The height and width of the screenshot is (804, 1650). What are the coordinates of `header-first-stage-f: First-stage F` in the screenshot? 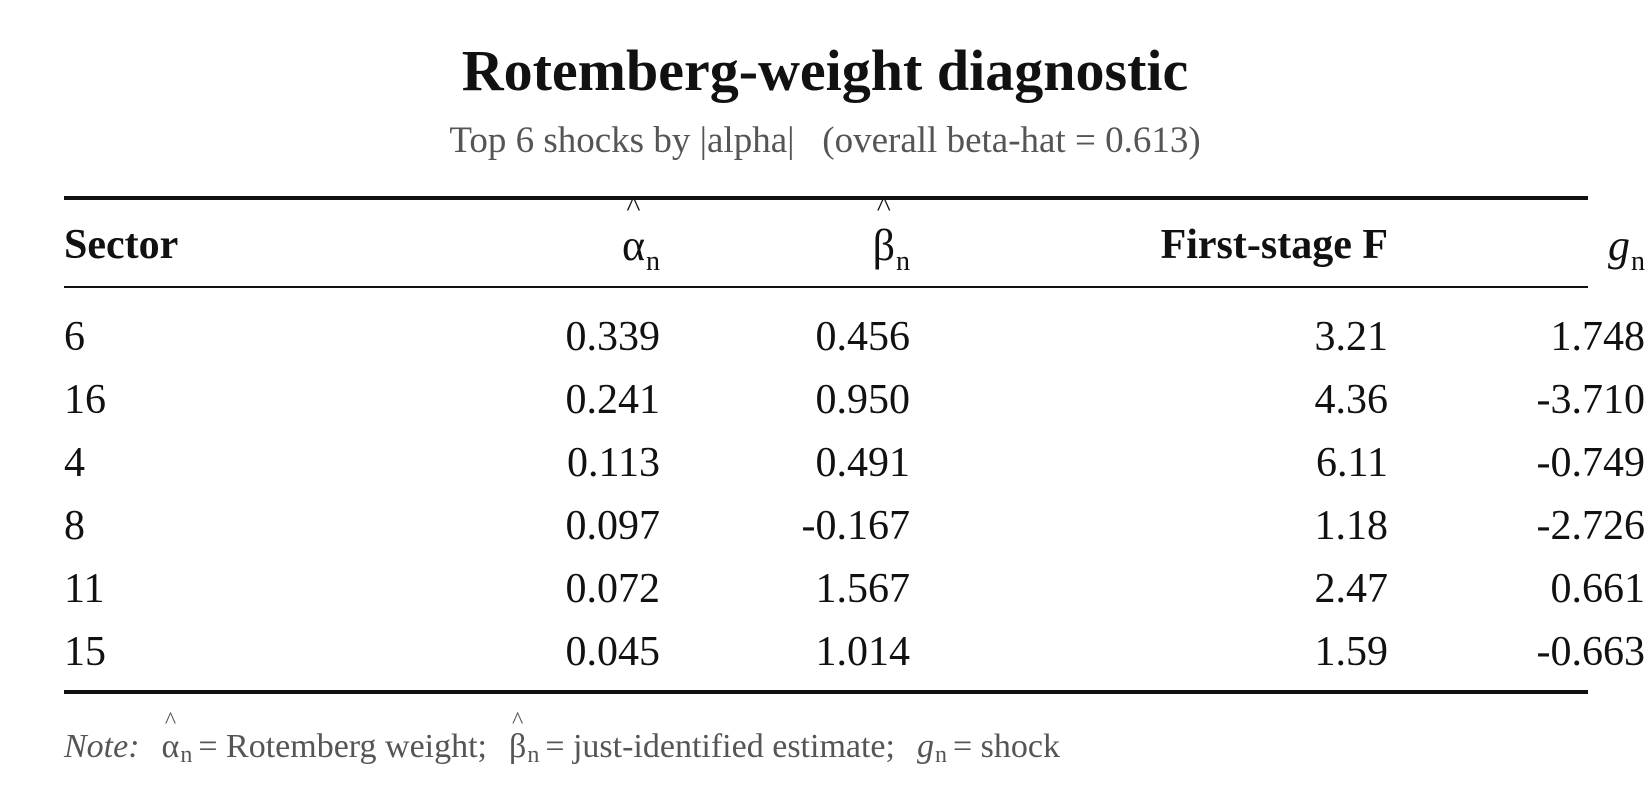 It's located at (1274, 245).